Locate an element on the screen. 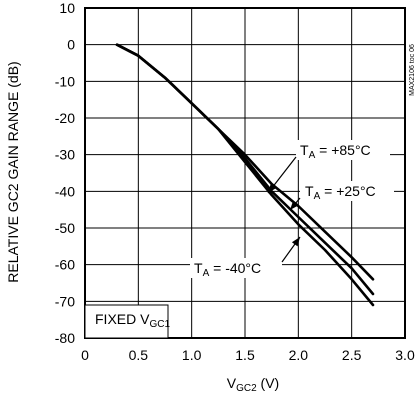  y-tick-label: -70 is located at coordinates (65, 301).